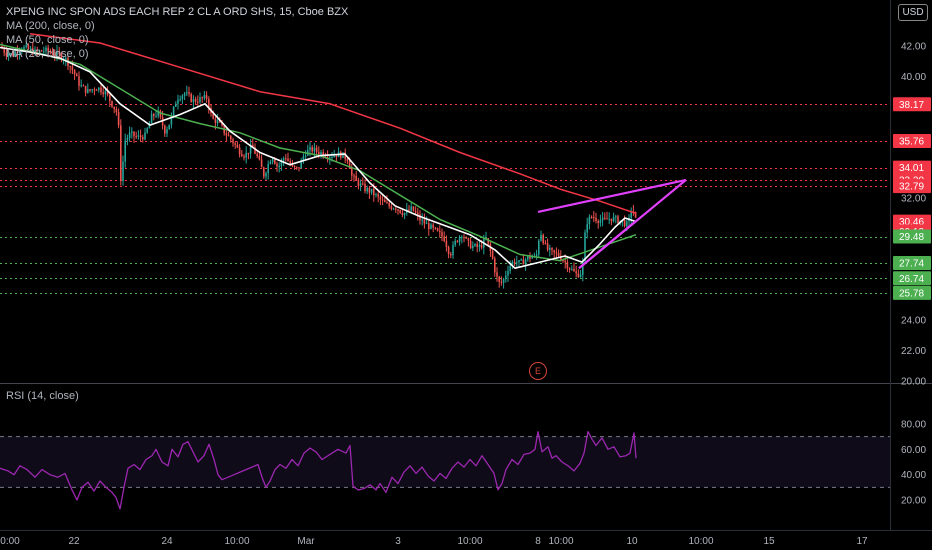 The width and height of the screenshot is (932, 550). Describe the element at coordinates (398, 541) in the screenshot. I see `time-tick-label: 3` at that location.